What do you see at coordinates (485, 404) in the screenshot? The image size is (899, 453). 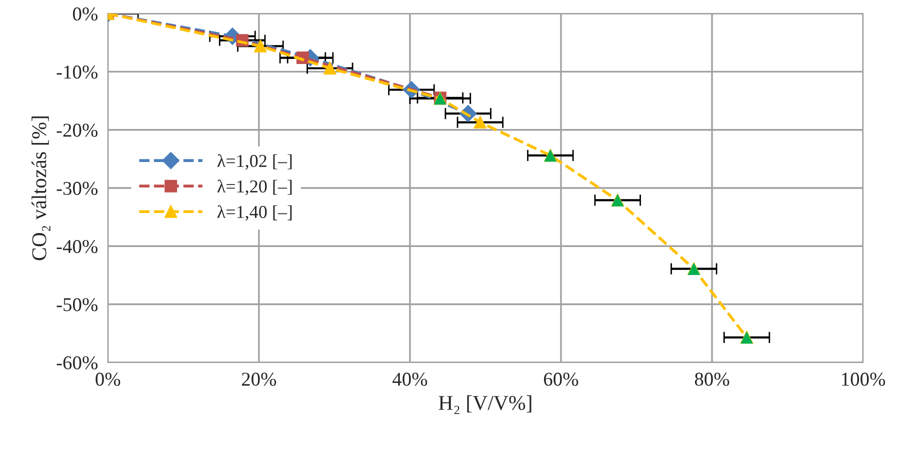 I see `x-axis-title: H₂ [V/V%]` at bounding box center [485, 404].